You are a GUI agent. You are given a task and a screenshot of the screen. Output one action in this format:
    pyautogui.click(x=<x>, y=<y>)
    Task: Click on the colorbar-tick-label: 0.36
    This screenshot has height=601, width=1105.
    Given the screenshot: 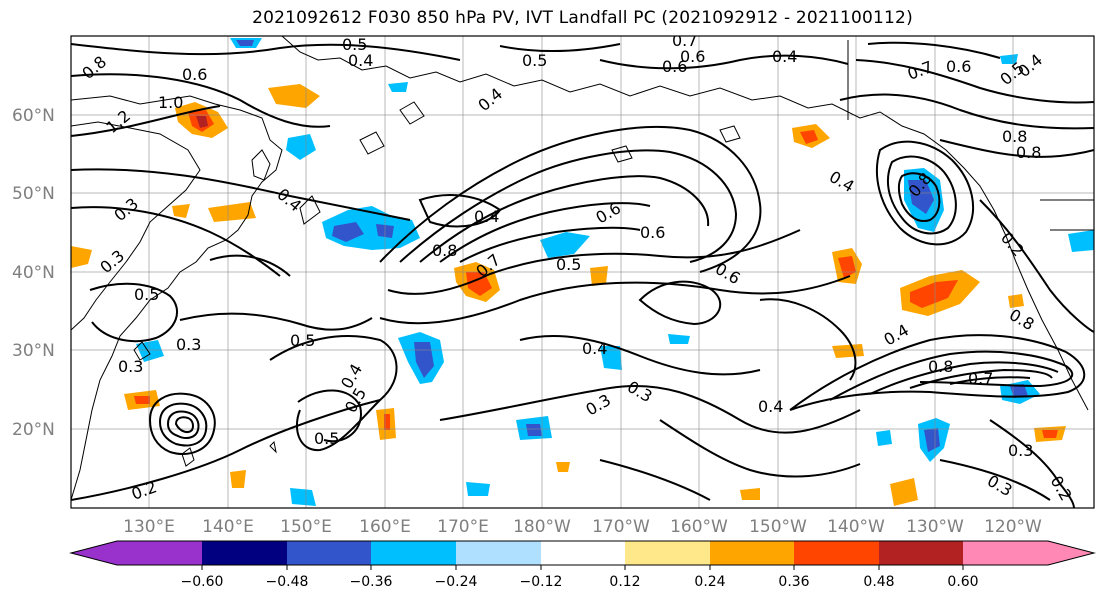 What is the action you would take?
    pyautogui.click(x=793, y=582)
    